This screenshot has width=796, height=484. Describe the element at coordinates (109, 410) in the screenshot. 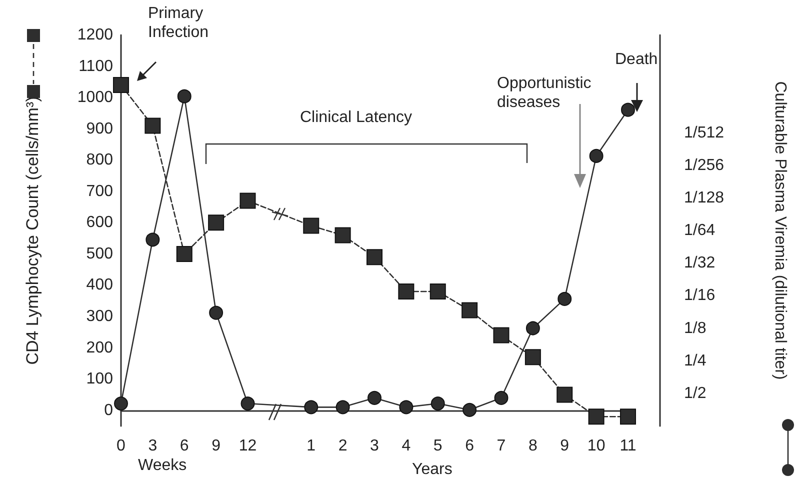

I see `y-tick-label: 0` at that location.